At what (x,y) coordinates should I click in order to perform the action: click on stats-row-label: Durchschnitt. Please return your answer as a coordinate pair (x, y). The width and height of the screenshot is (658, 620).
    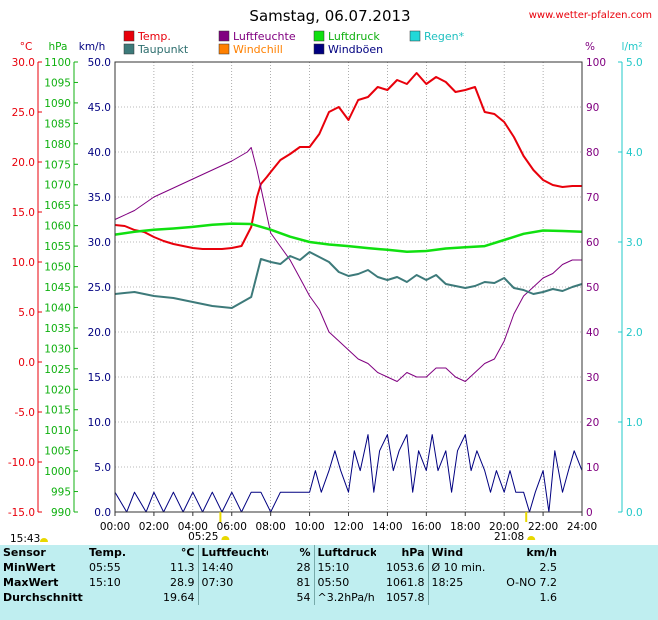
    Looking at the image, I should click on (43, 597).